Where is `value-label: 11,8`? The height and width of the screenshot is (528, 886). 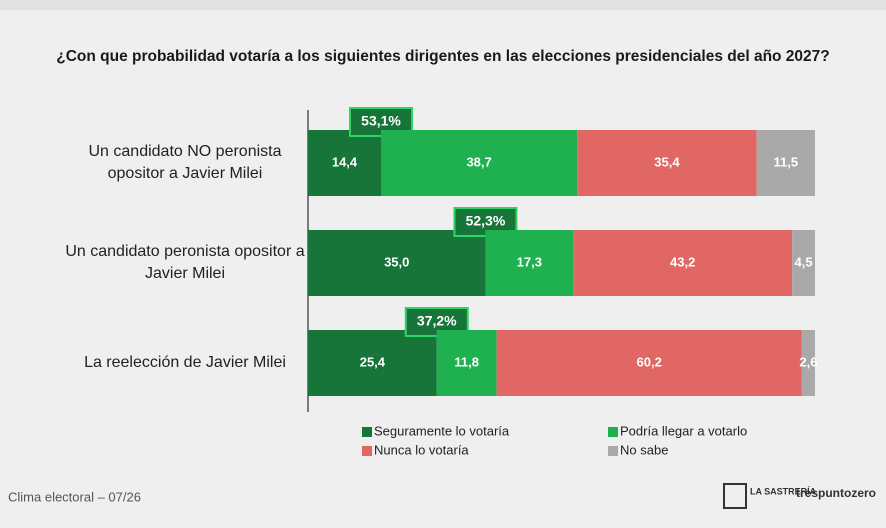
value-label: 11,8 is located at coordinates (466, 361).